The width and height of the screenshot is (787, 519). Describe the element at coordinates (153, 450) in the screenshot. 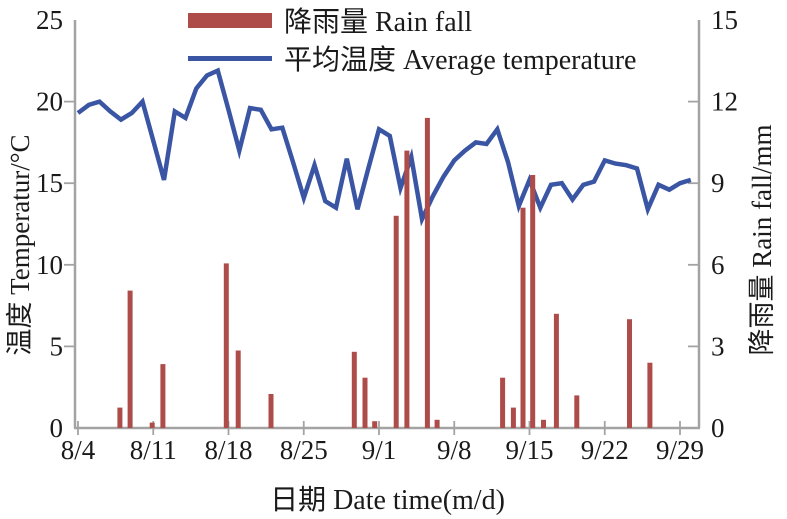

I see `x-axis-tick-label: 8/11` at that location.